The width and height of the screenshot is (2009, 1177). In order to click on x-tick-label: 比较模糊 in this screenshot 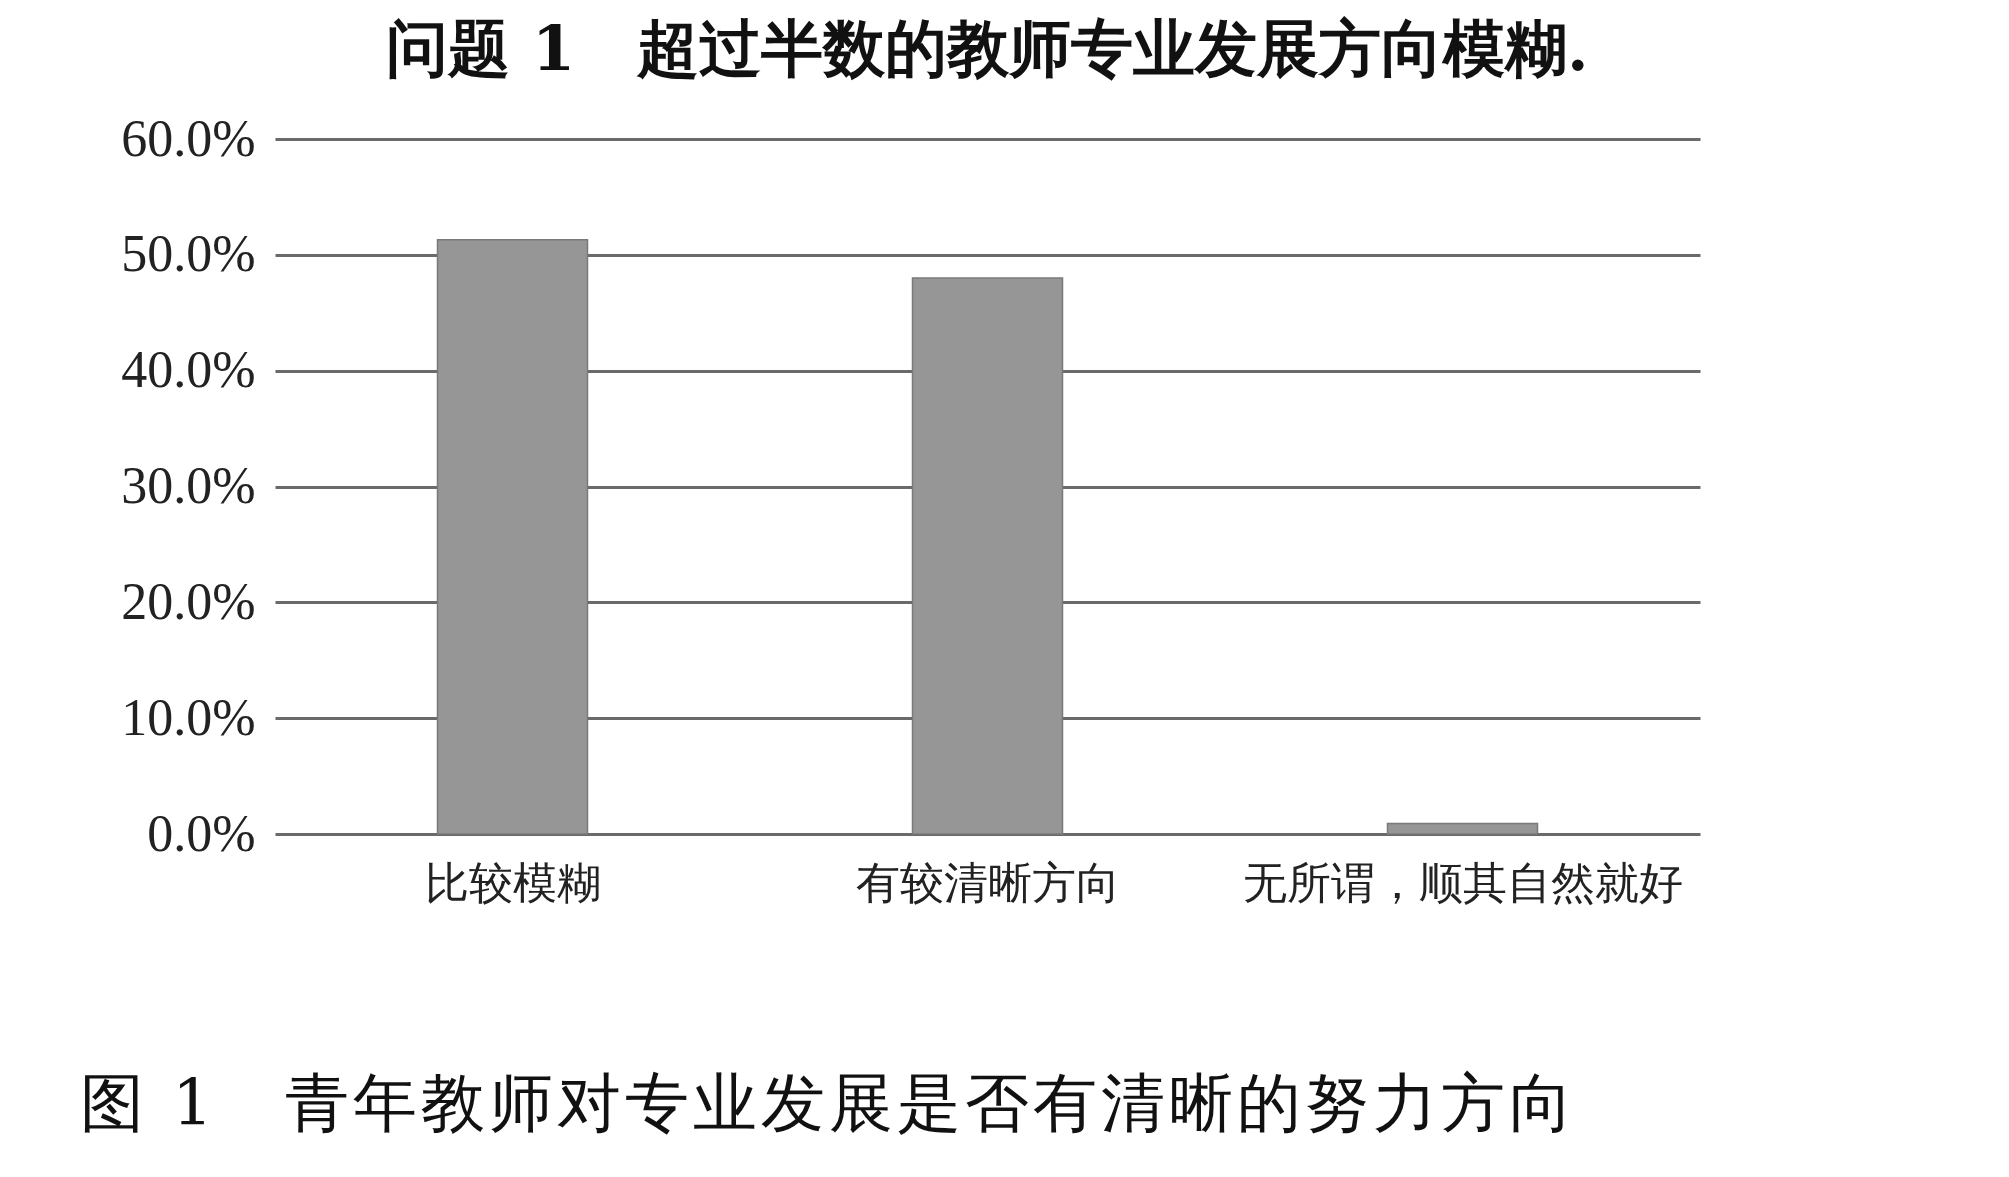, I will do `click(512, 882)`.